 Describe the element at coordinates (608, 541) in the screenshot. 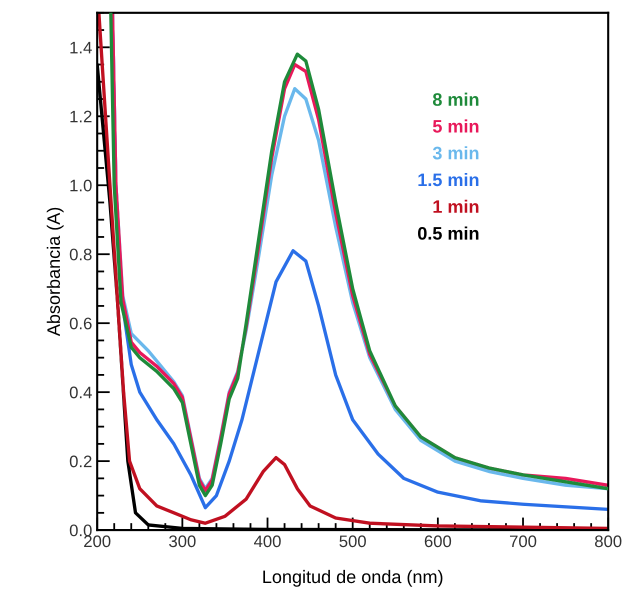

I see `x-tick-label: 800` at that location.